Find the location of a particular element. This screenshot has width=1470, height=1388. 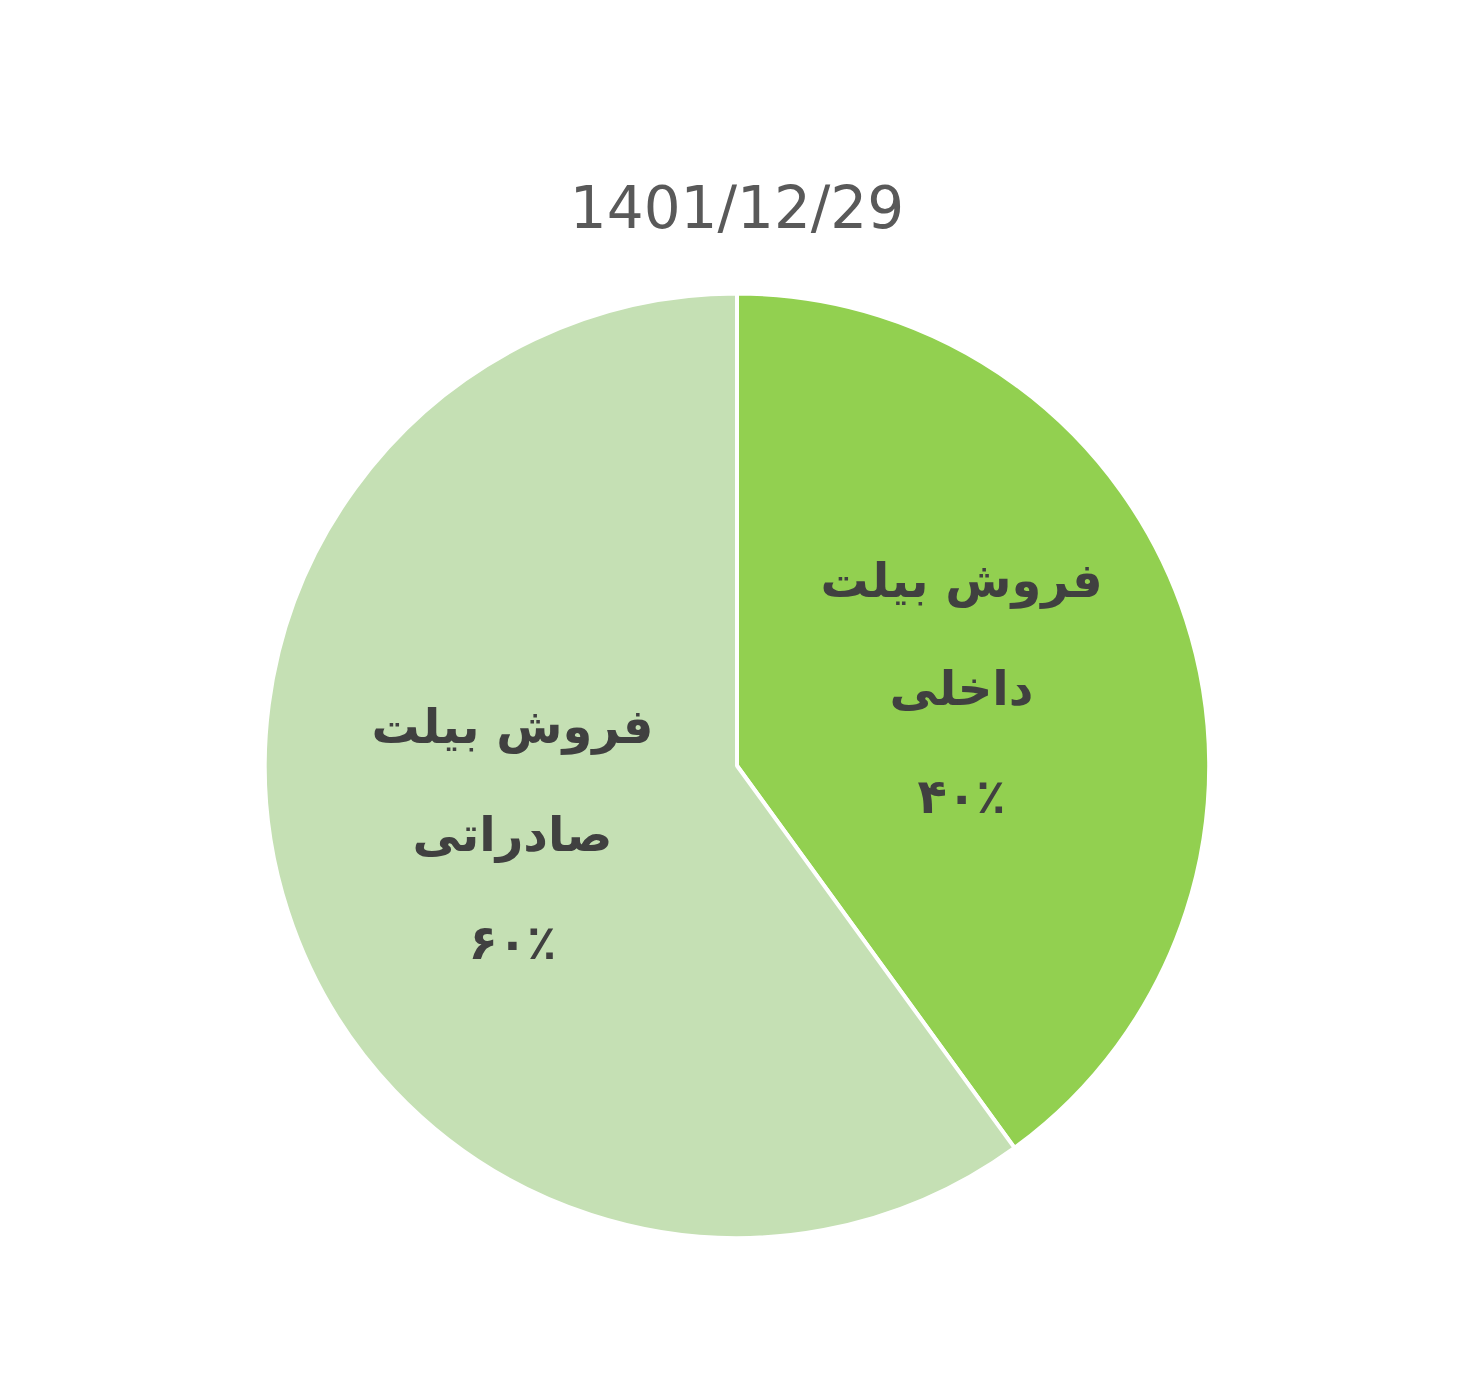

data-label: ۶۰٪ is located at coordinates (512, 942).